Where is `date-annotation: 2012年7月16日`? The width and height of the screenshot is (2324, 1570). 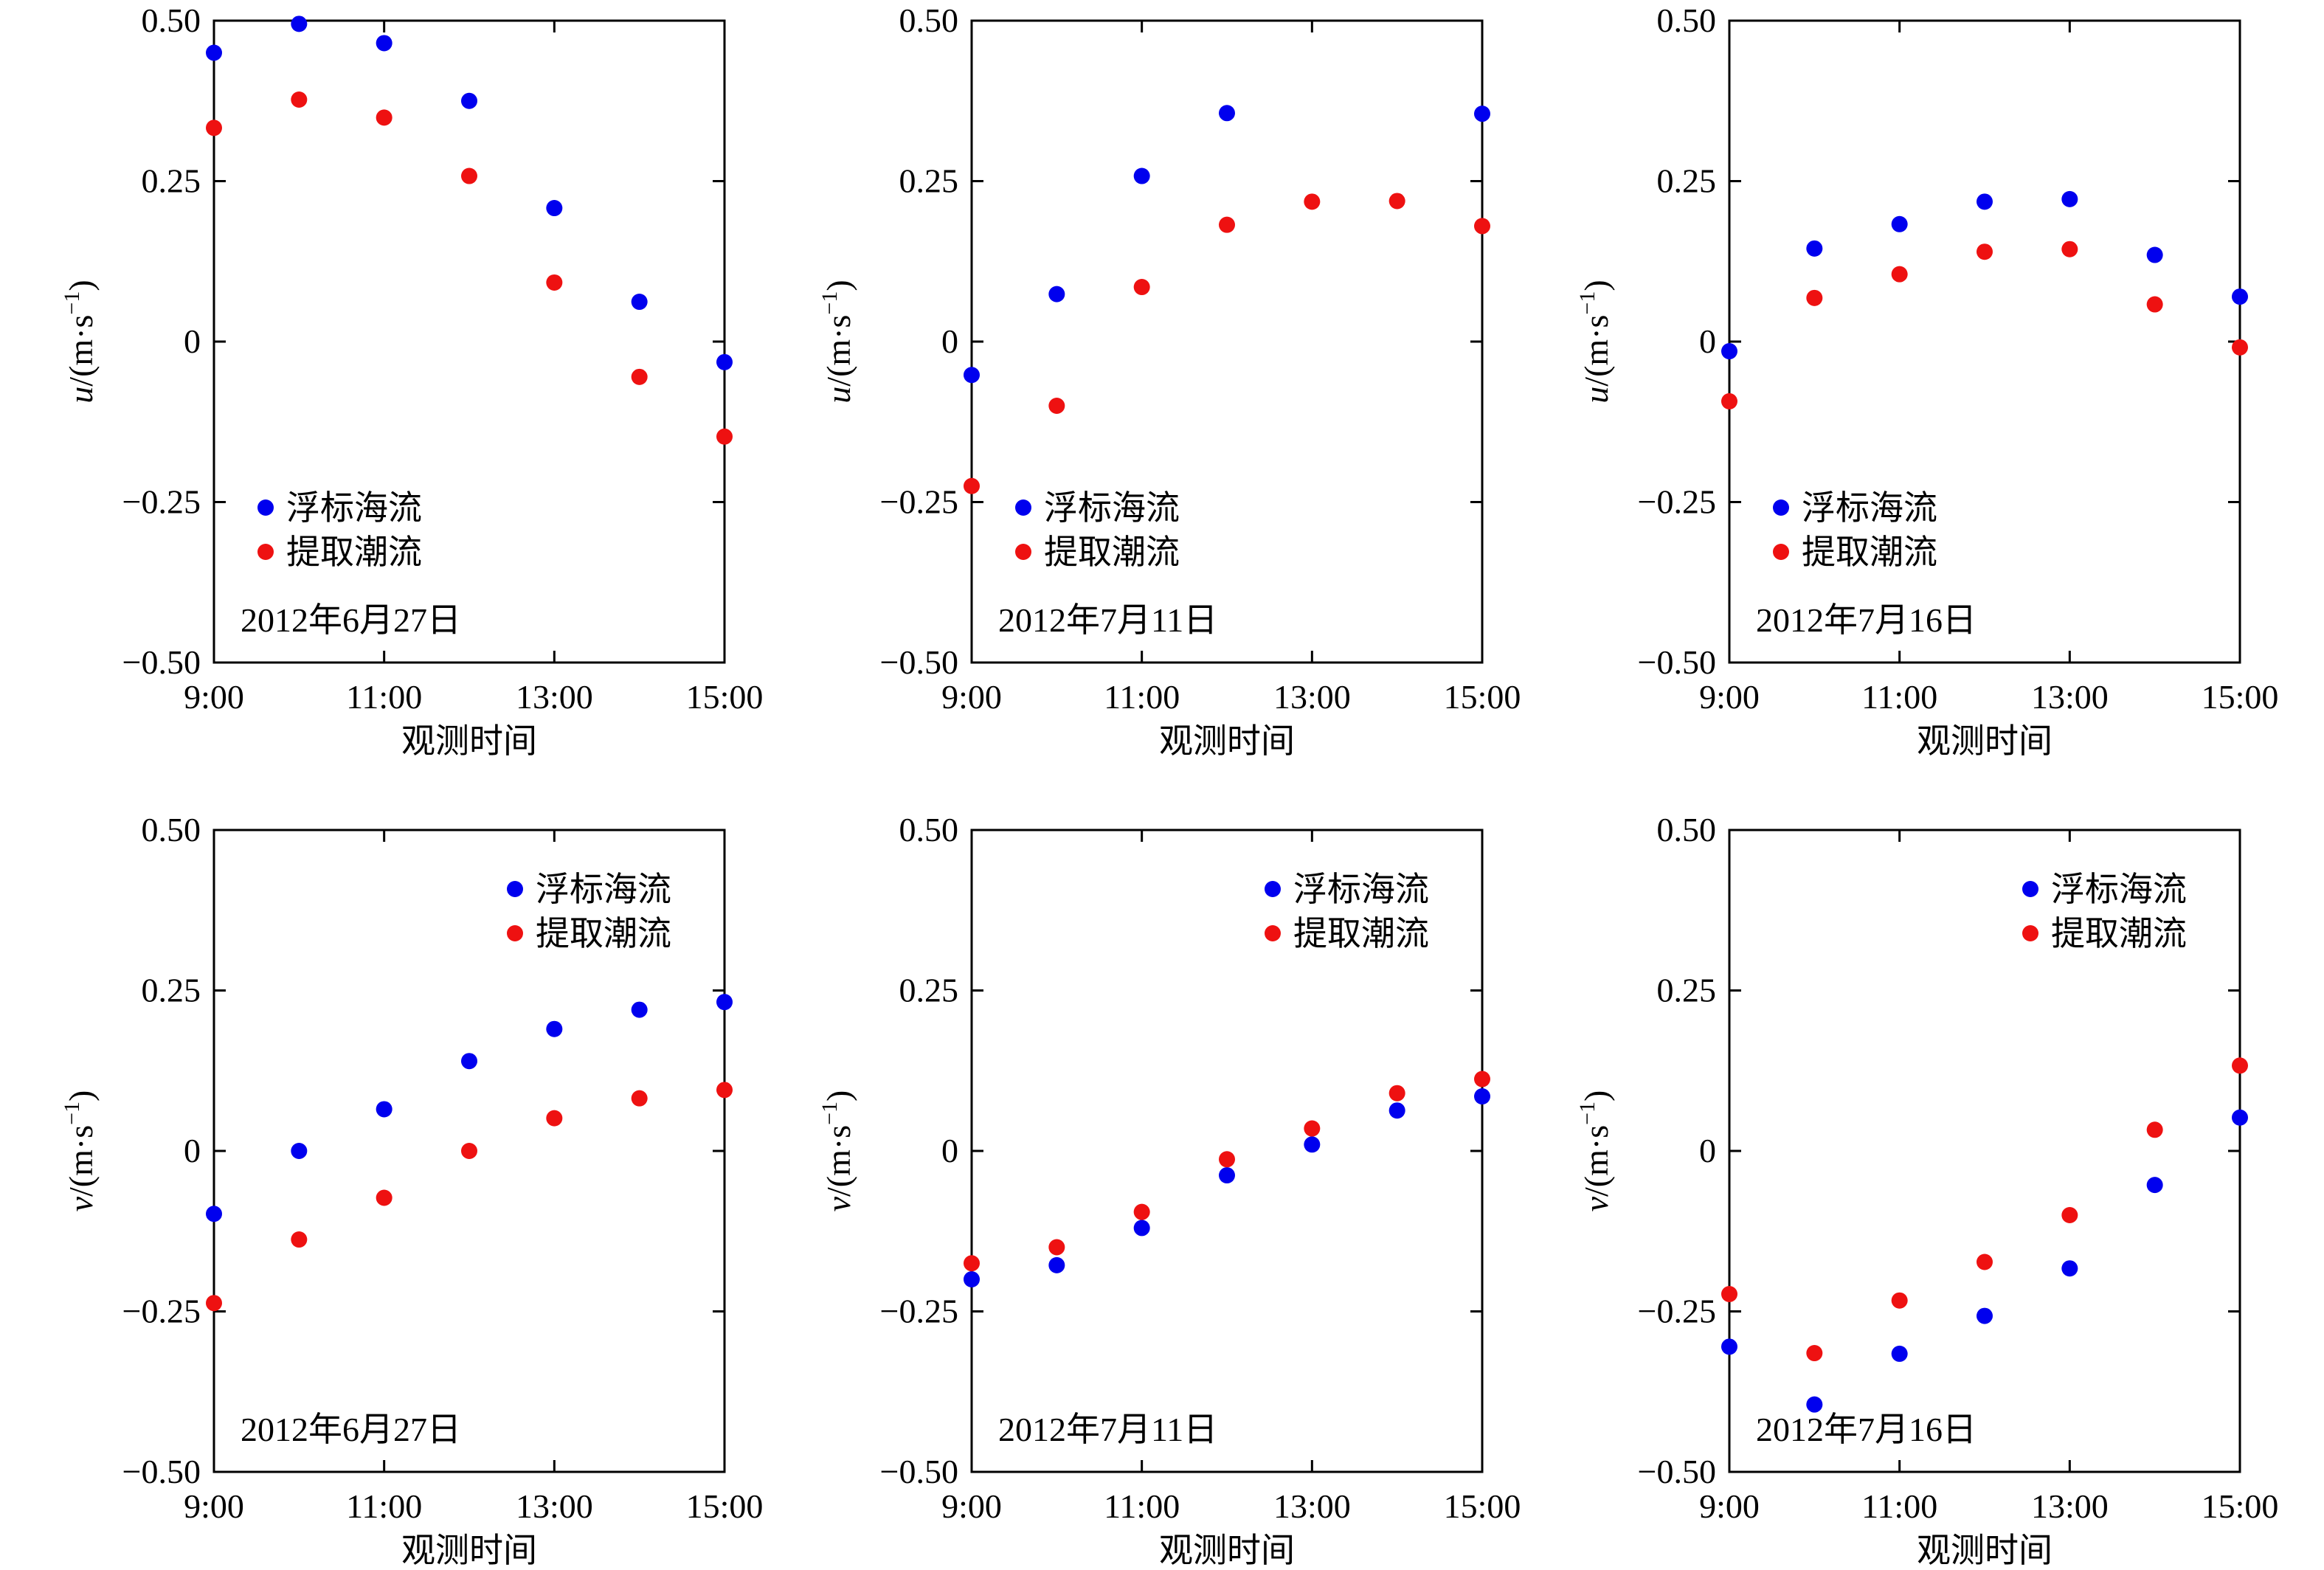
date-annotation: 2012年7月16日 is located at coordinates (1866, 1429).